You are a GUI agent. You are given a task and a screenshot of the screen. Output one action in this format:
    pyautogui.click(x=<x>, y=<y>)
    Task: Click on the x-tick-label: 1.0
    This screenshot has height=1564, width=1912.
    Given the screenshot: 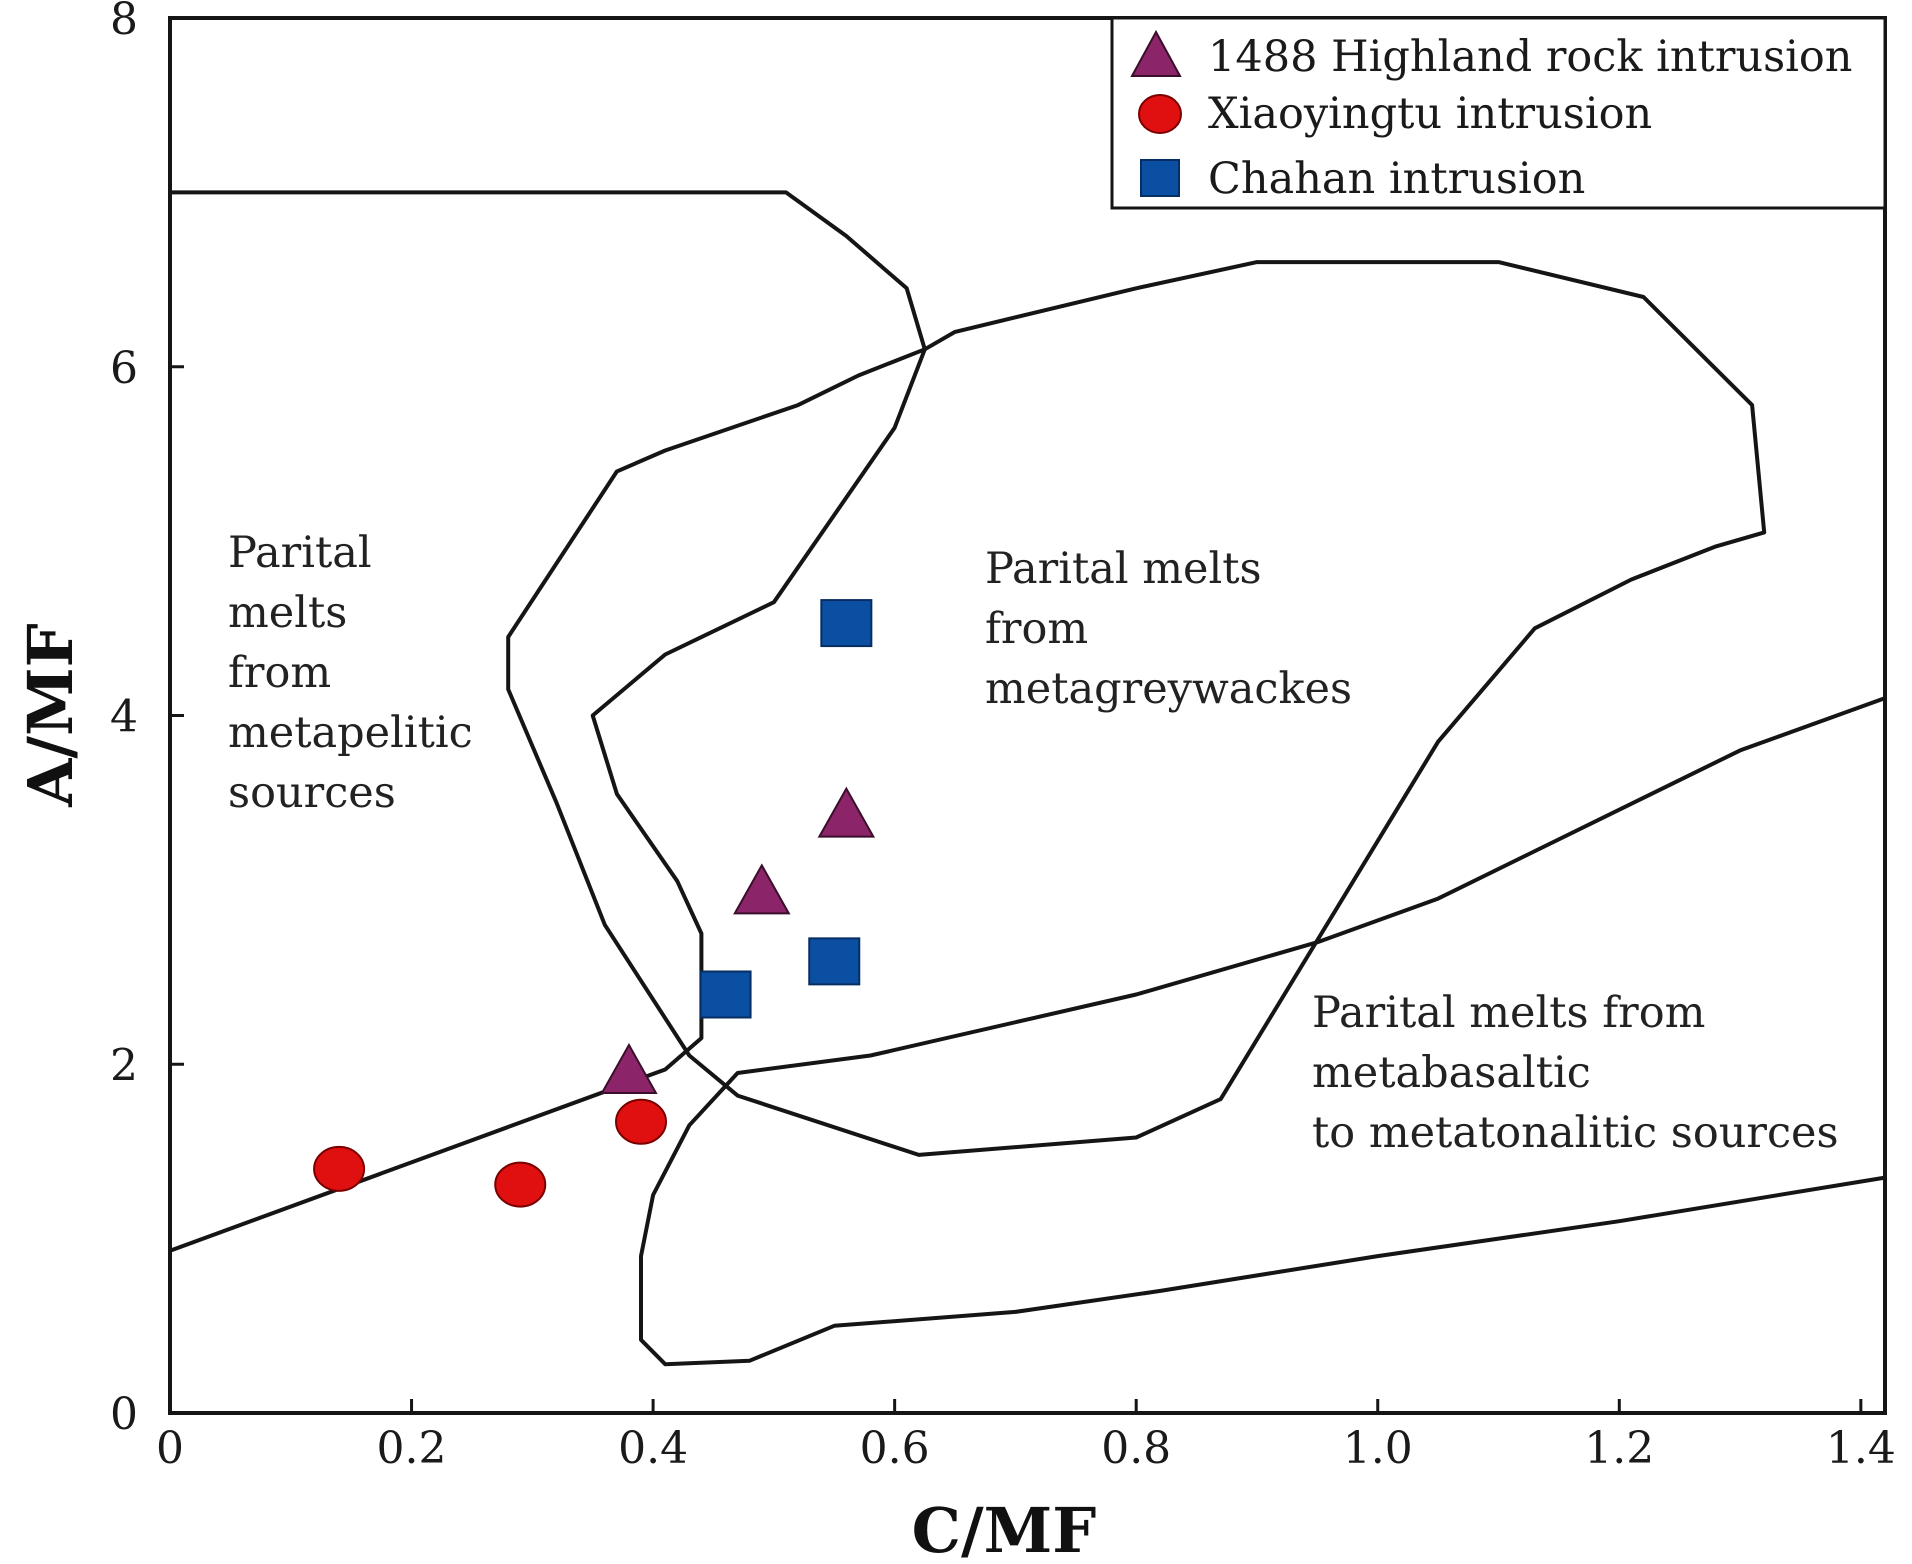 What is the action you would take?
    pyautogui.click(x=1378, y=1448)
    